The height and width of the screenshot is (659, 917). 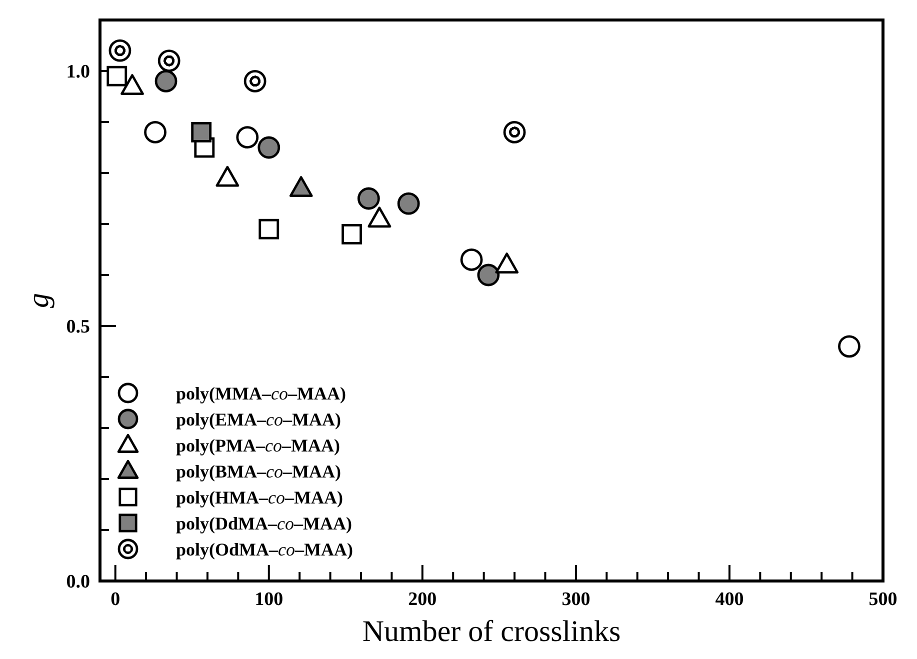 I want to click on x-tick-label: 100, so click(x=269, y=599).